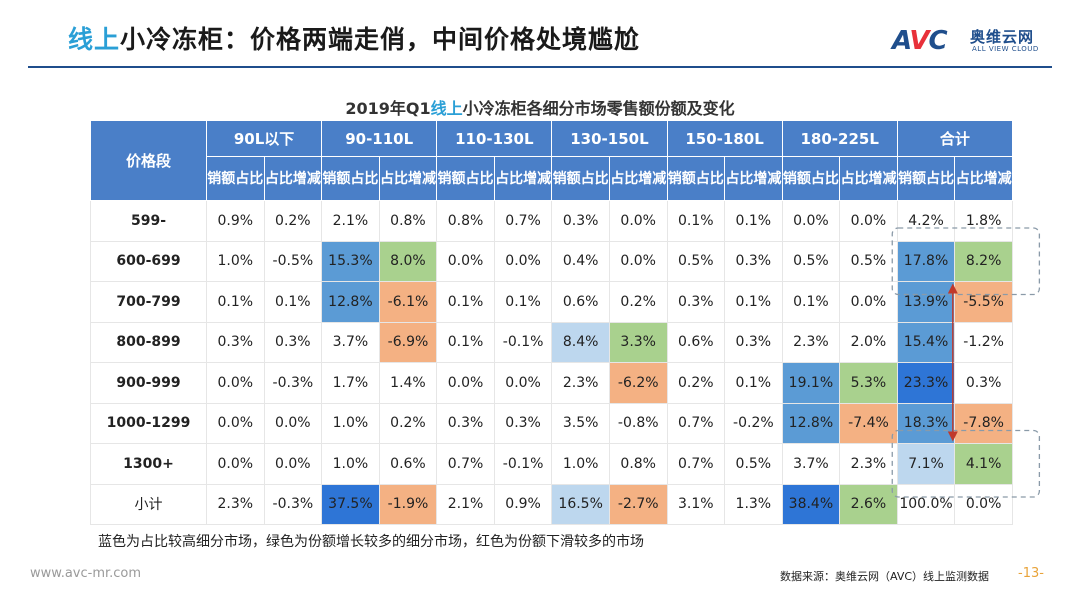 This screenshot has height=608, width=1080. What do you see at coordinates (926, 383) in the screenshot?
I see `data-cell: 23.3%` at bounding box center [926, 383].